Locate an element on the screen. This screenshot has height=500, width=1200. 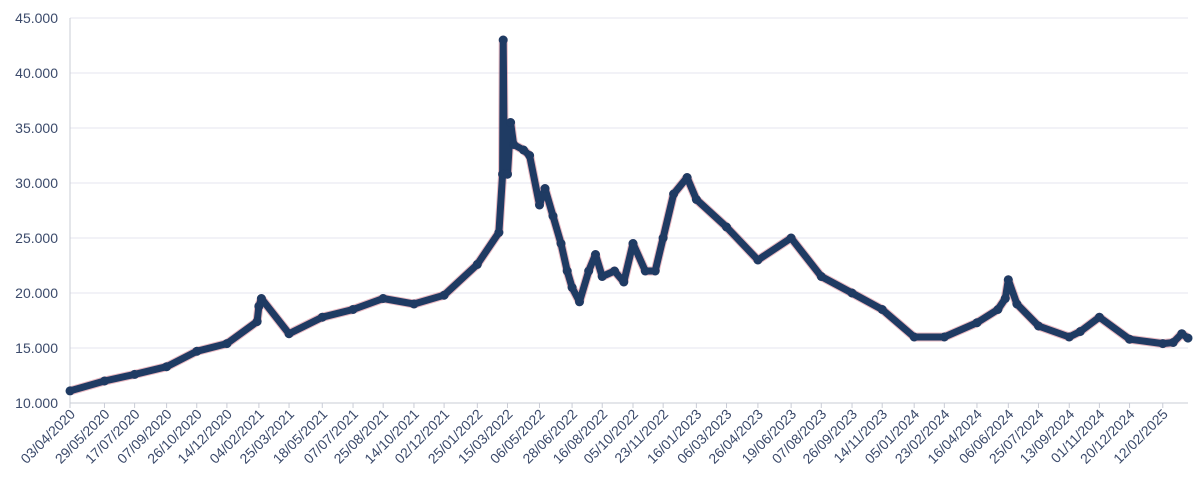
y-tick-label: 25.000 is located at coordinates (36, 238).